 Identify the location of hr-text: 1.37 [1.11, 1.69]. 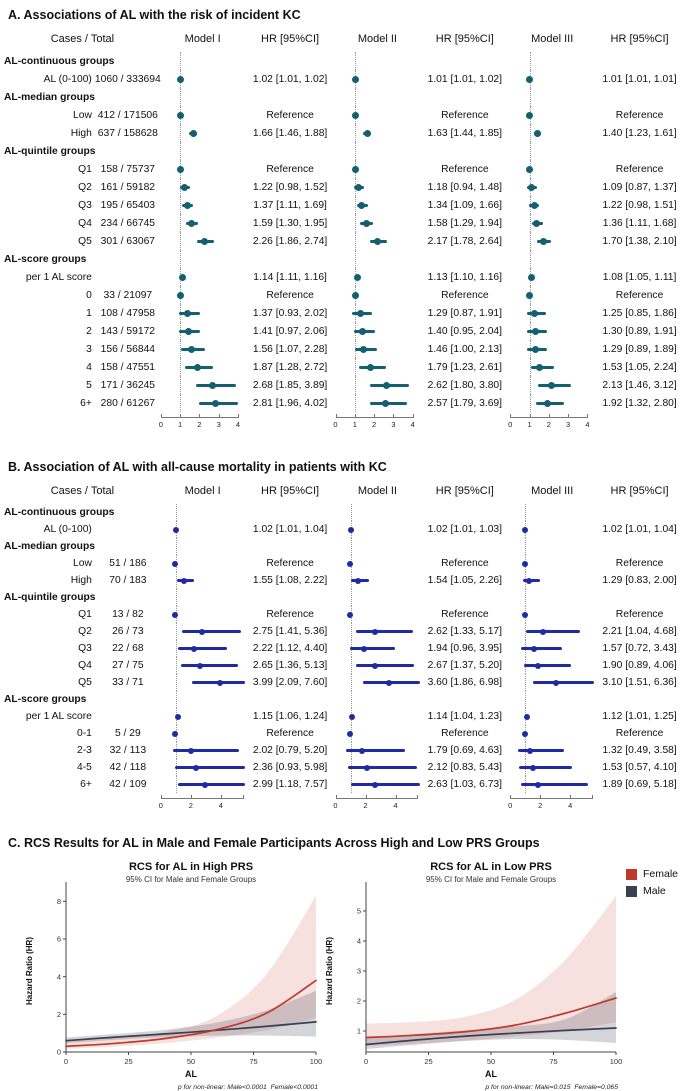
(290, 205).